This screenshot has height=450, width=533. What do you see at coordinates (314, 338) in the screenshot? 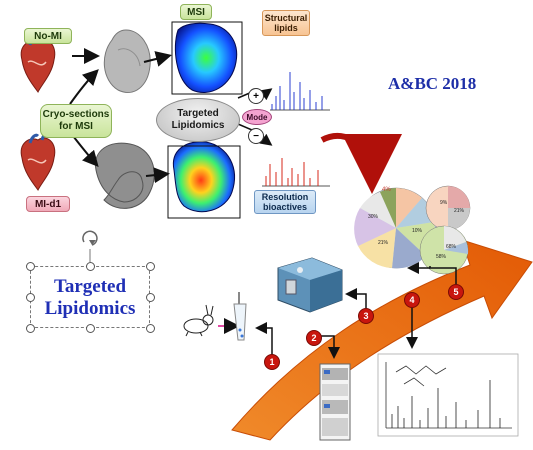
I see `step-2-marker: 2` at bounding box center [314, 338].